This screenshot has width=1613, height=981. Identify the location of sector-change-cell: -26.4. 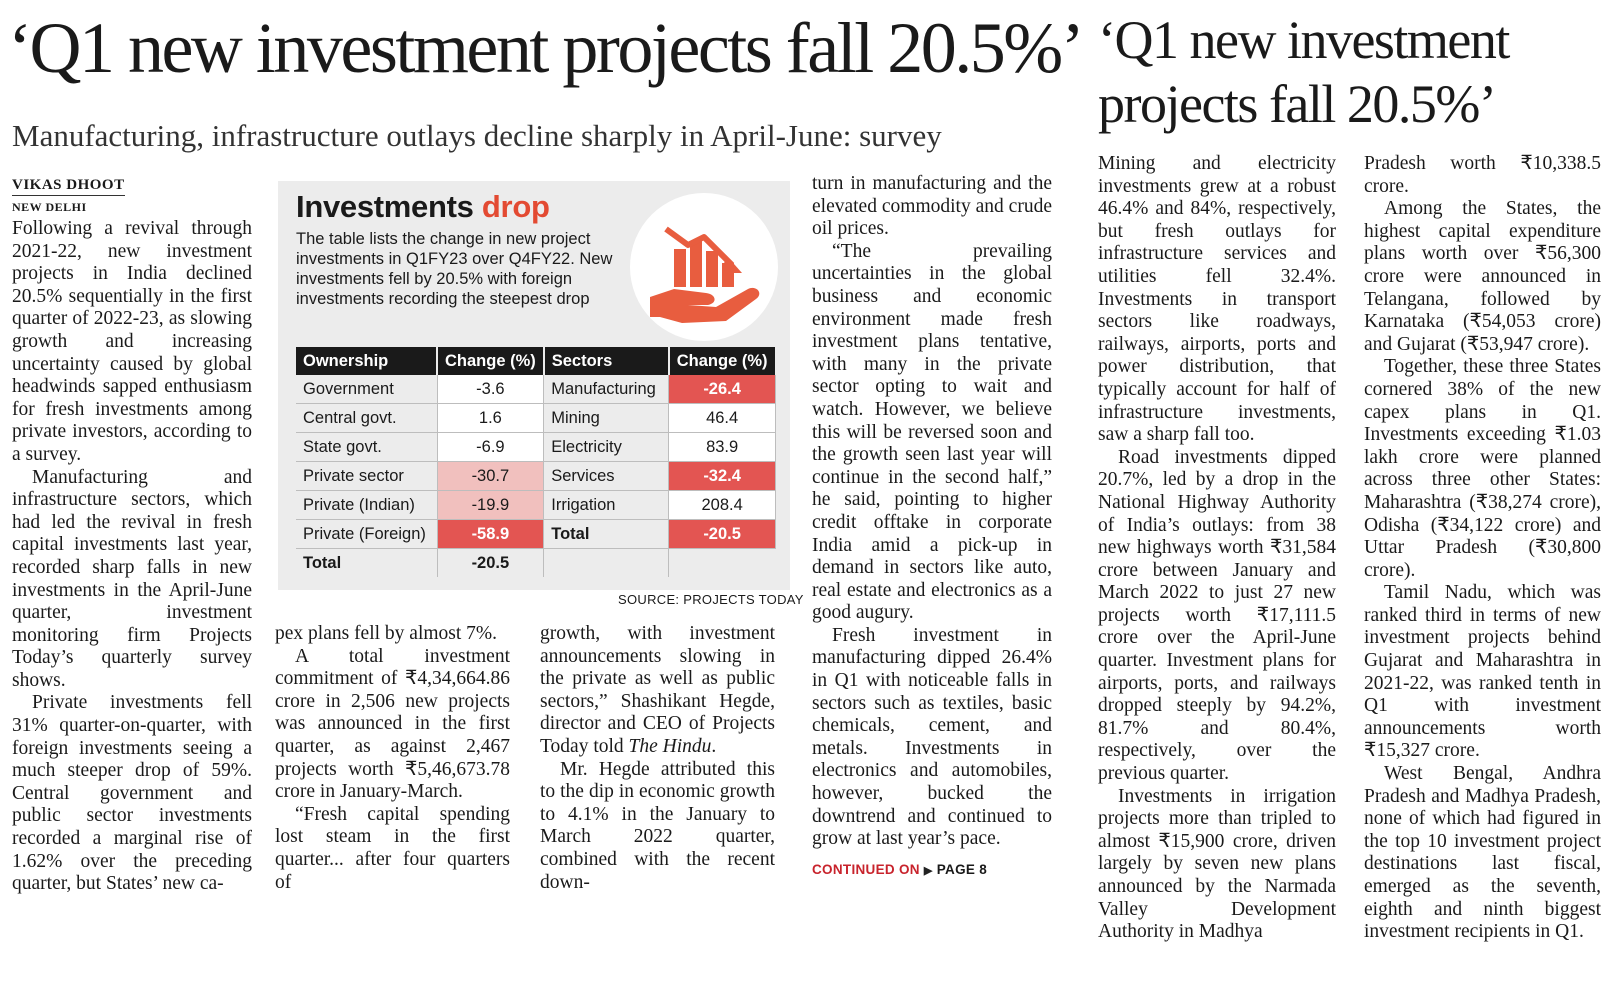
(722, 389).